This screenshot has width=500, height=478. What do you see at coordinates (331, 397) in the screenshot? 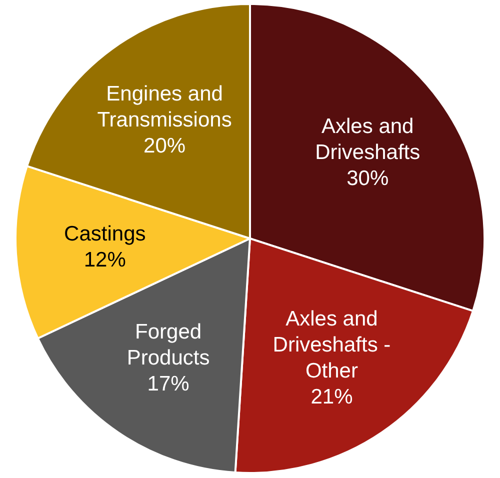
I see `data-label: 21%` at bounding box center [331, 397].